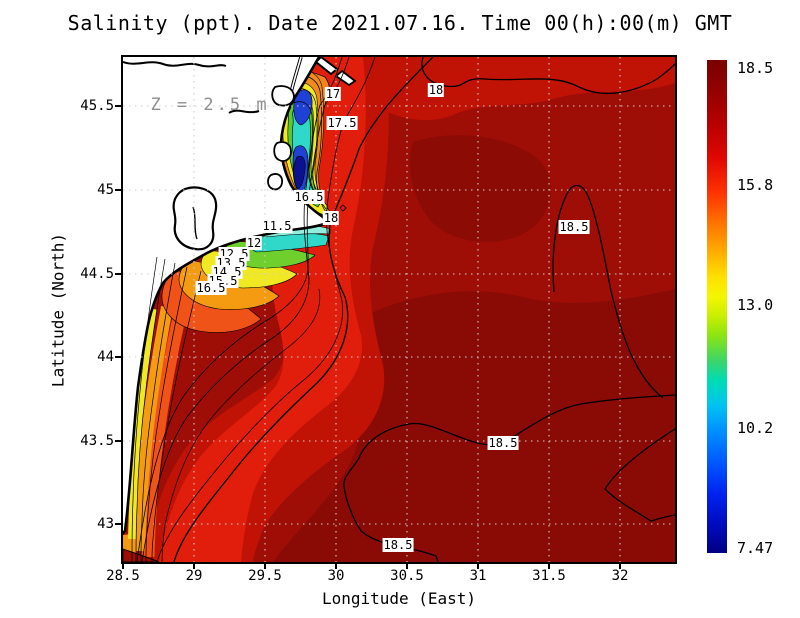 The width and height of the screenshot is (800, 618). What do you see at coordinates (123, 576) in the screenshot?
I see `x-tick-label: 28.5` at bounding box center [123, 576].